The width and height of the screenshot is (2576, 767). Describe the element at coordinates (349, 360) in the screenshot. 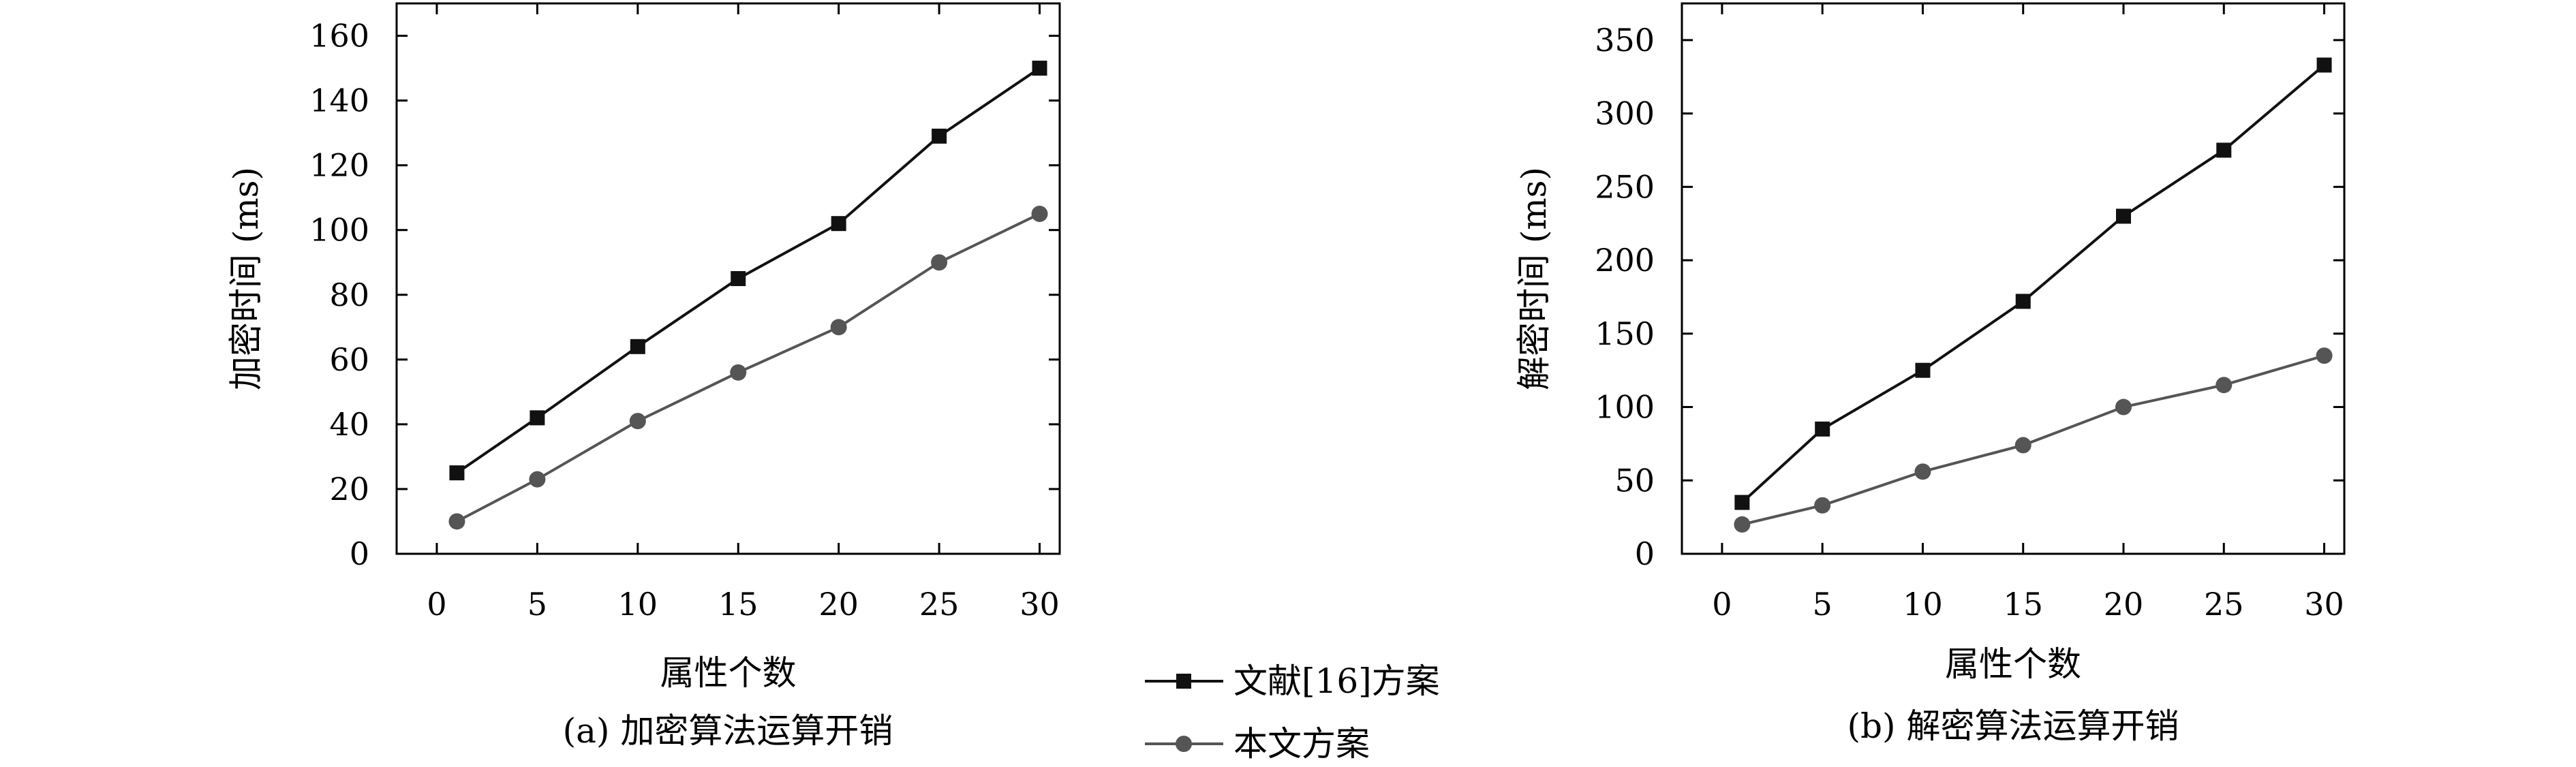

I see `y-tick-label: 60` at that location.